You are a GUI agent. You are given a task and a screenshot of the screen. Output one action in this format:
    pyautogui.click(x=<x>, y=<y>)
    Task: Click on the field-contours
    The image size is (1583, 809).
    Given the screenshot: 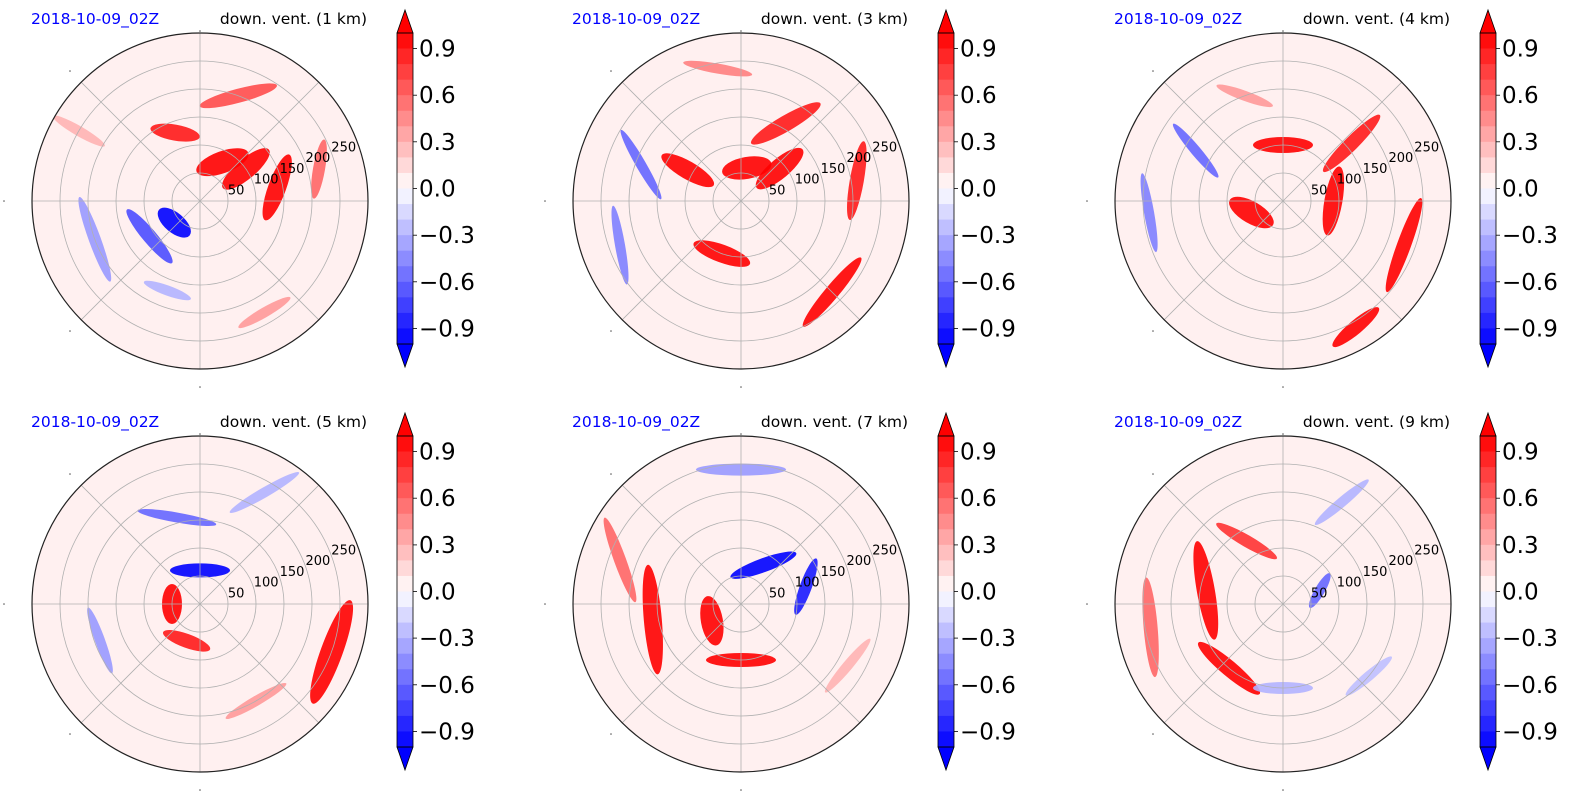 What is the action you would take?
    pyautogui.click(x=739, y=193)
    